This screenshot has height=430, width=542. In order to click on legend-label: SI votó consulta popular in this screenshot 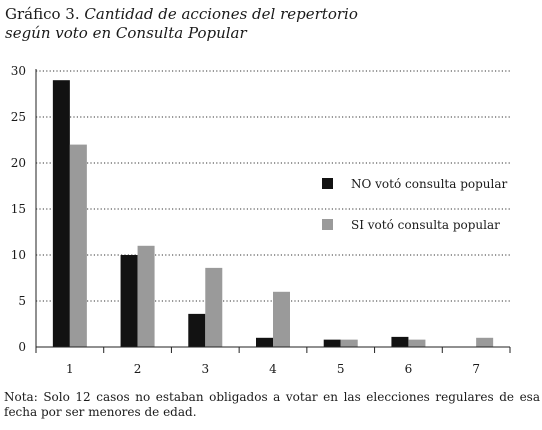, I will do `click(425, 225)`.